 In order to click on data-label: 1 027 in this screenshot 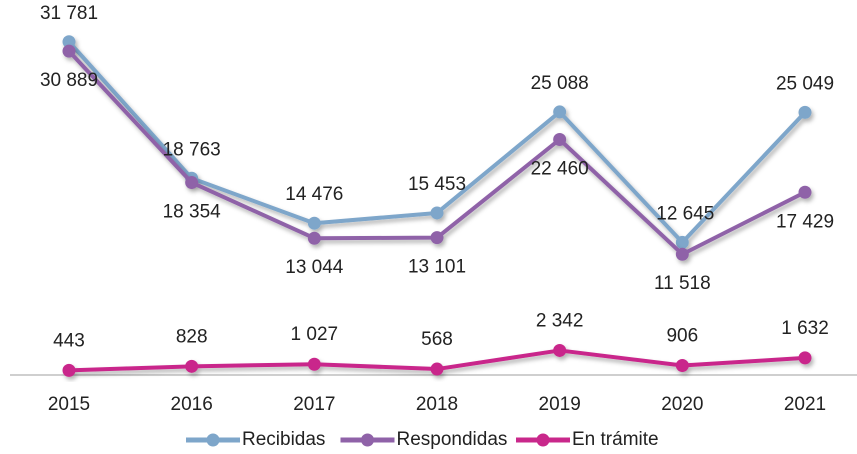, I will do `click(315, 334)`.